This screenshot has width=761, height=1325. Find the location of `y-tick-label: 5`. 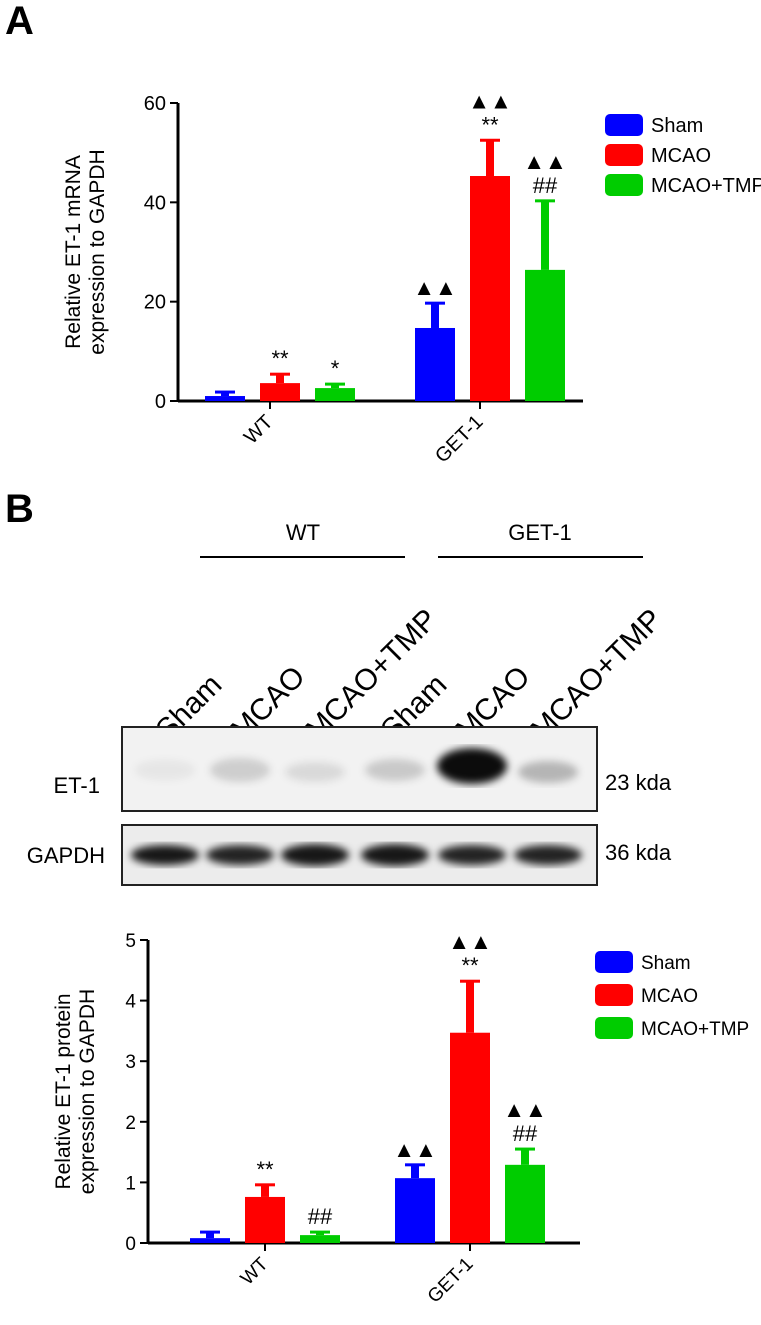

y-tick-label: 5 is located at coordinates (130, 941).